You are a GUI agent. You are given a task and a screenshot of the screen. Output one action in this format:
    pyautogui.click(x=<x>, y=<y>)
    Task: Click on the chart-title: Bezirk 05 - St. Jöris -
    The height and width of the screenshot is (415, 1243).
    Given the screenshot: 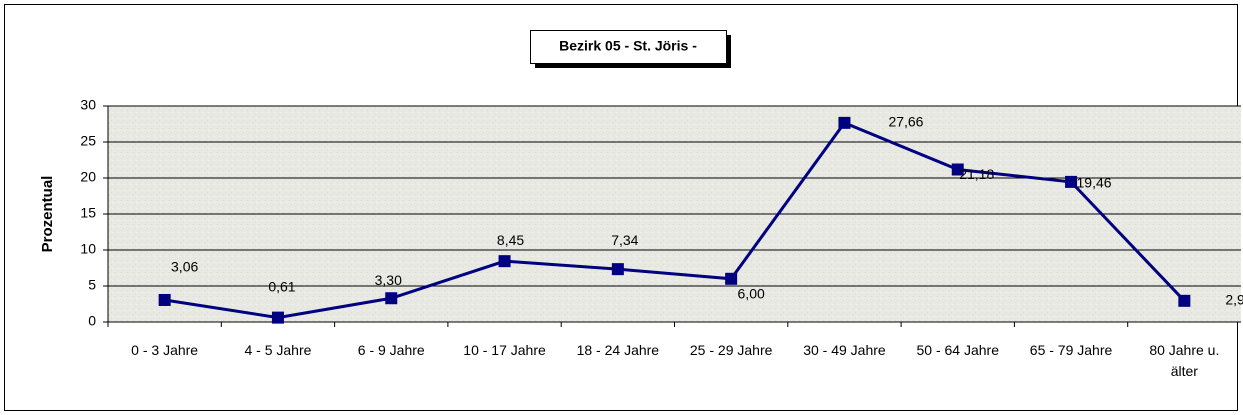 What is the action you would take?
    pyautogui.click(x=628, y=46)
    